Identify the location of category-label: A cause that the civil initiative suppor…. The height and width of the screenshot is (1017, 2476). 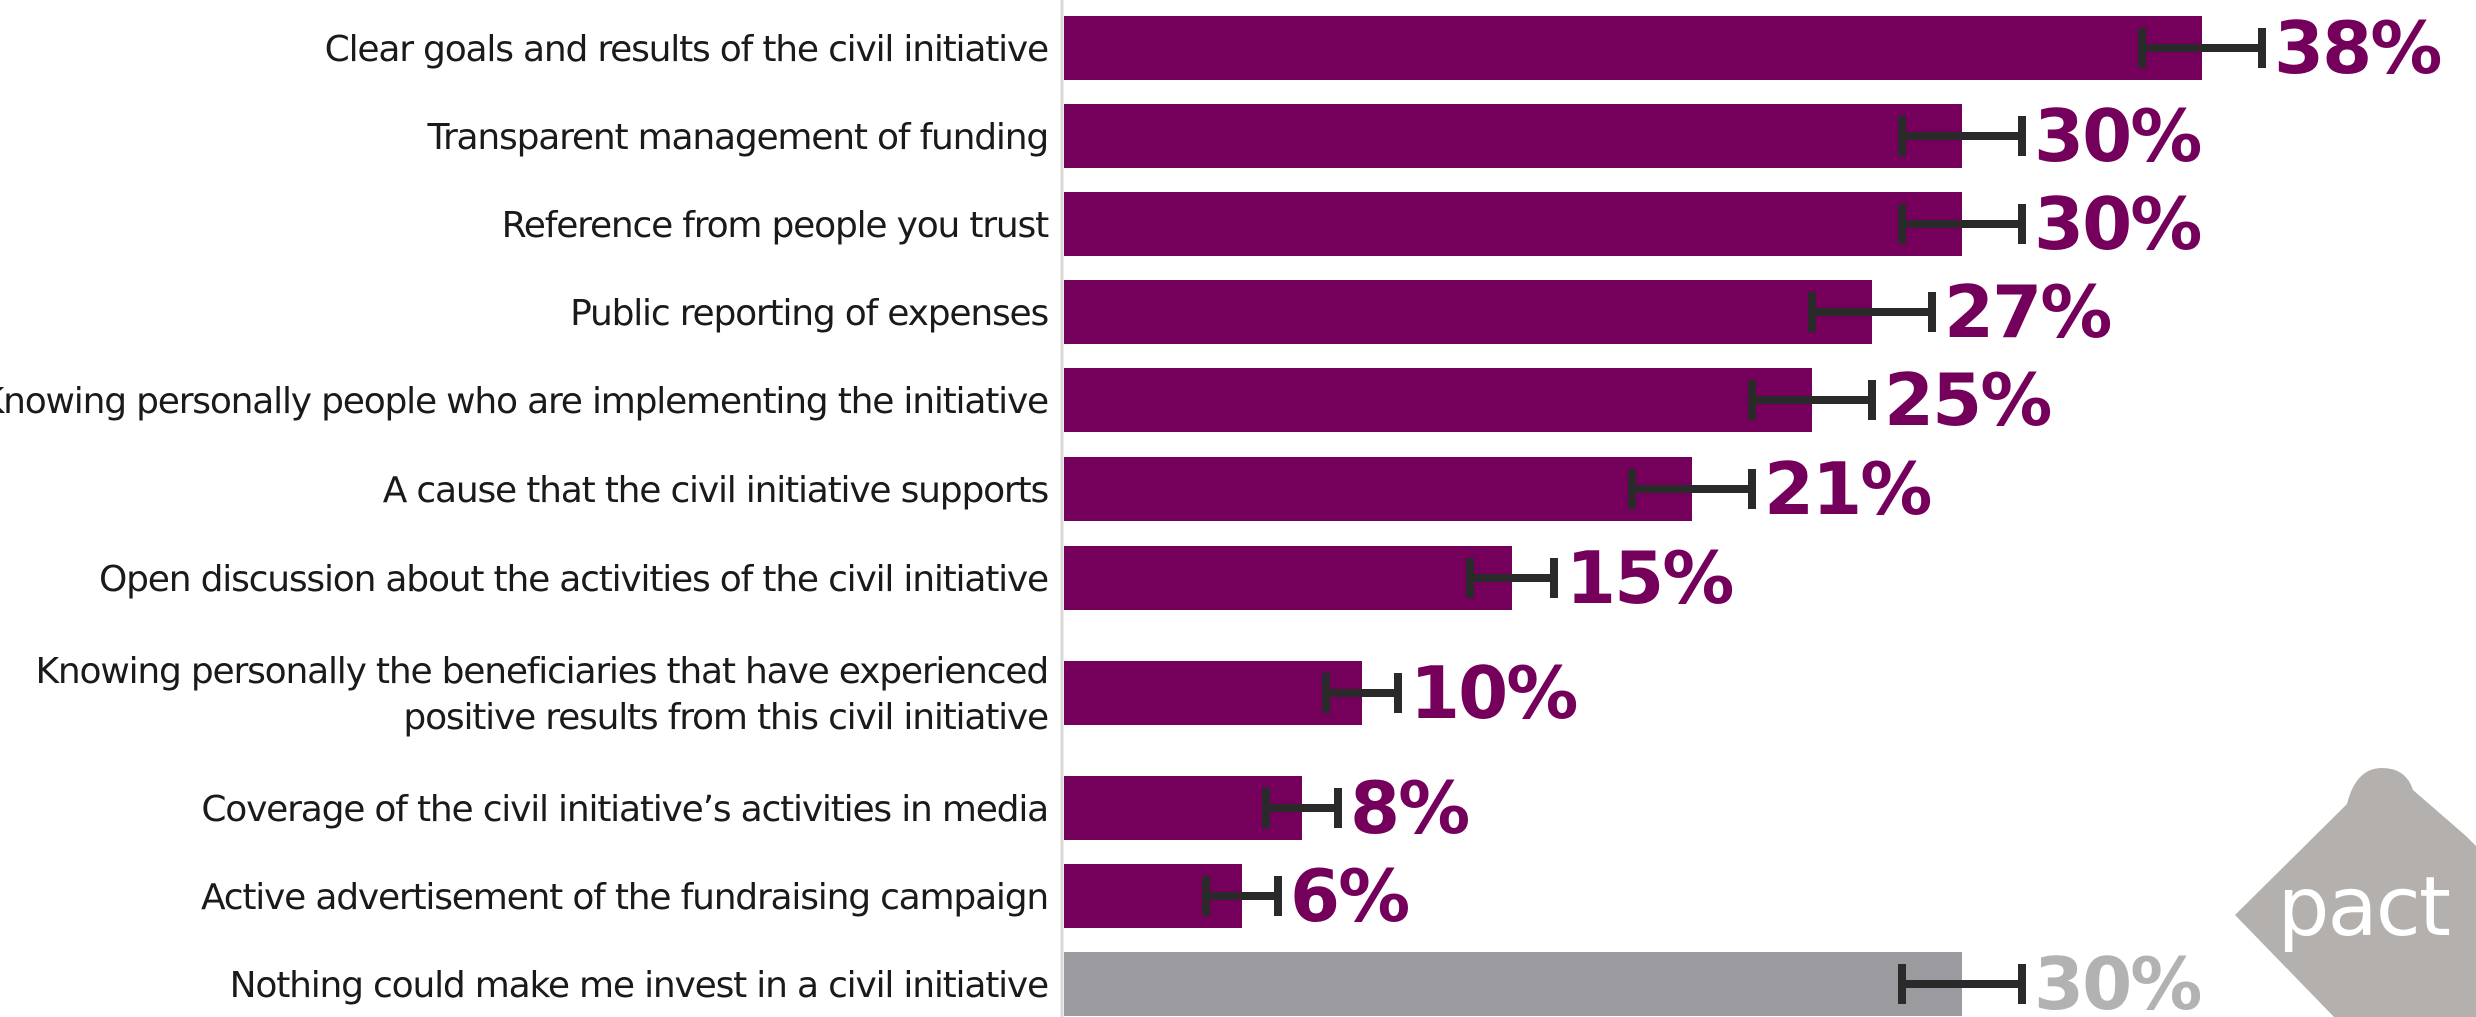
(715, 490).